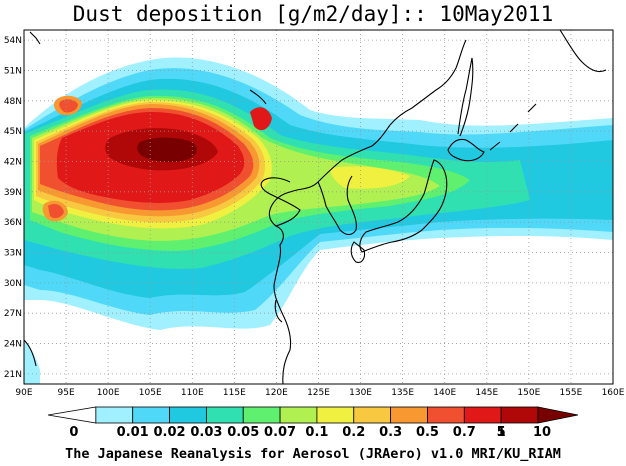 The image size is (626, 466). I want to click on colorbar-min-triangle, so click(72, 415).